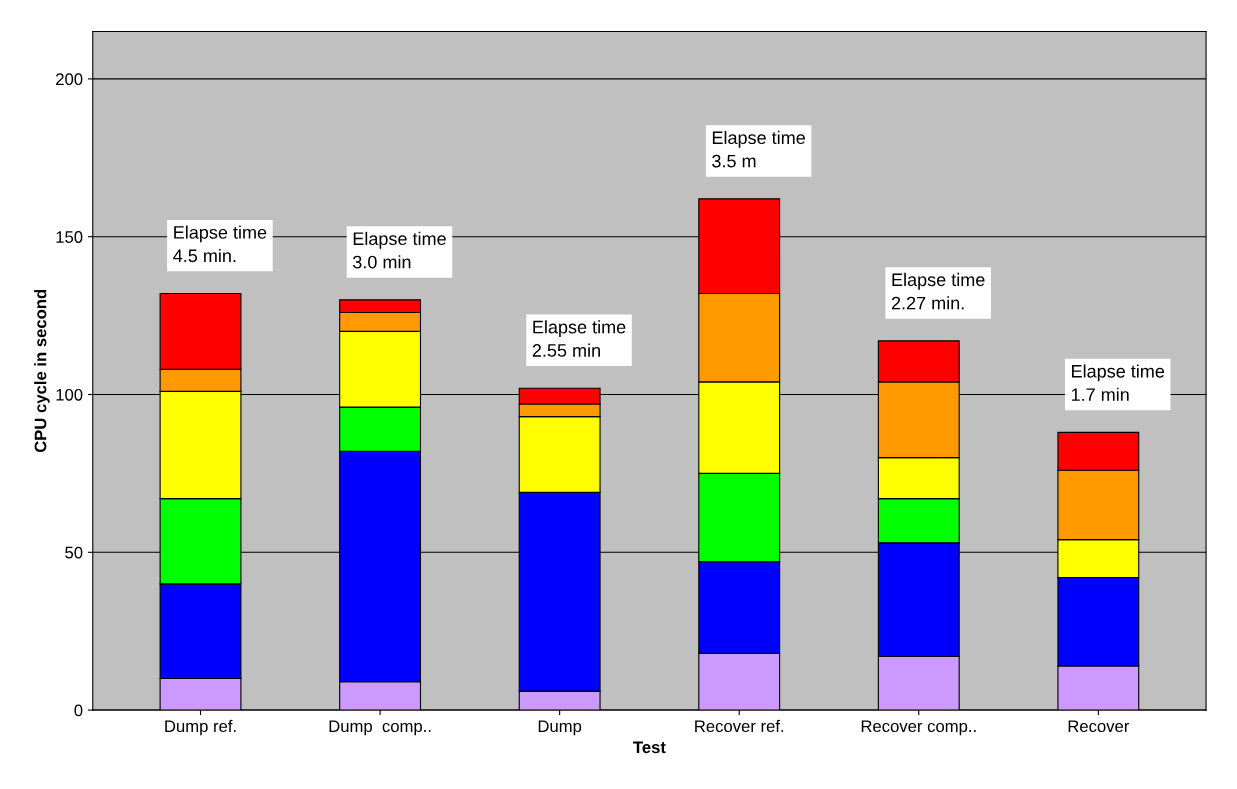 This screenshot has height=789, width=1237. I want to click on y-tick-label: 0, so click(78, 710).